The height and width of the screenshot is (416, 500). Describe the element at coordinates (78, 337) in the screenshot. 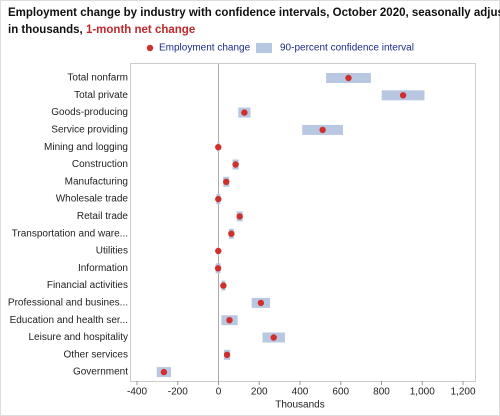

I see `y-tick-label: Leisure and hospitality` at that location.